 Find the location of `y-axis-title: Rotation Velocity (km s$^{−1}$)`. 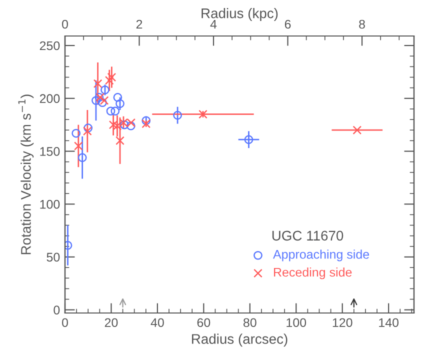

y-axis-title: Rotation Velocity (km s$^{−1}$) is located at coordinates (26, 174).